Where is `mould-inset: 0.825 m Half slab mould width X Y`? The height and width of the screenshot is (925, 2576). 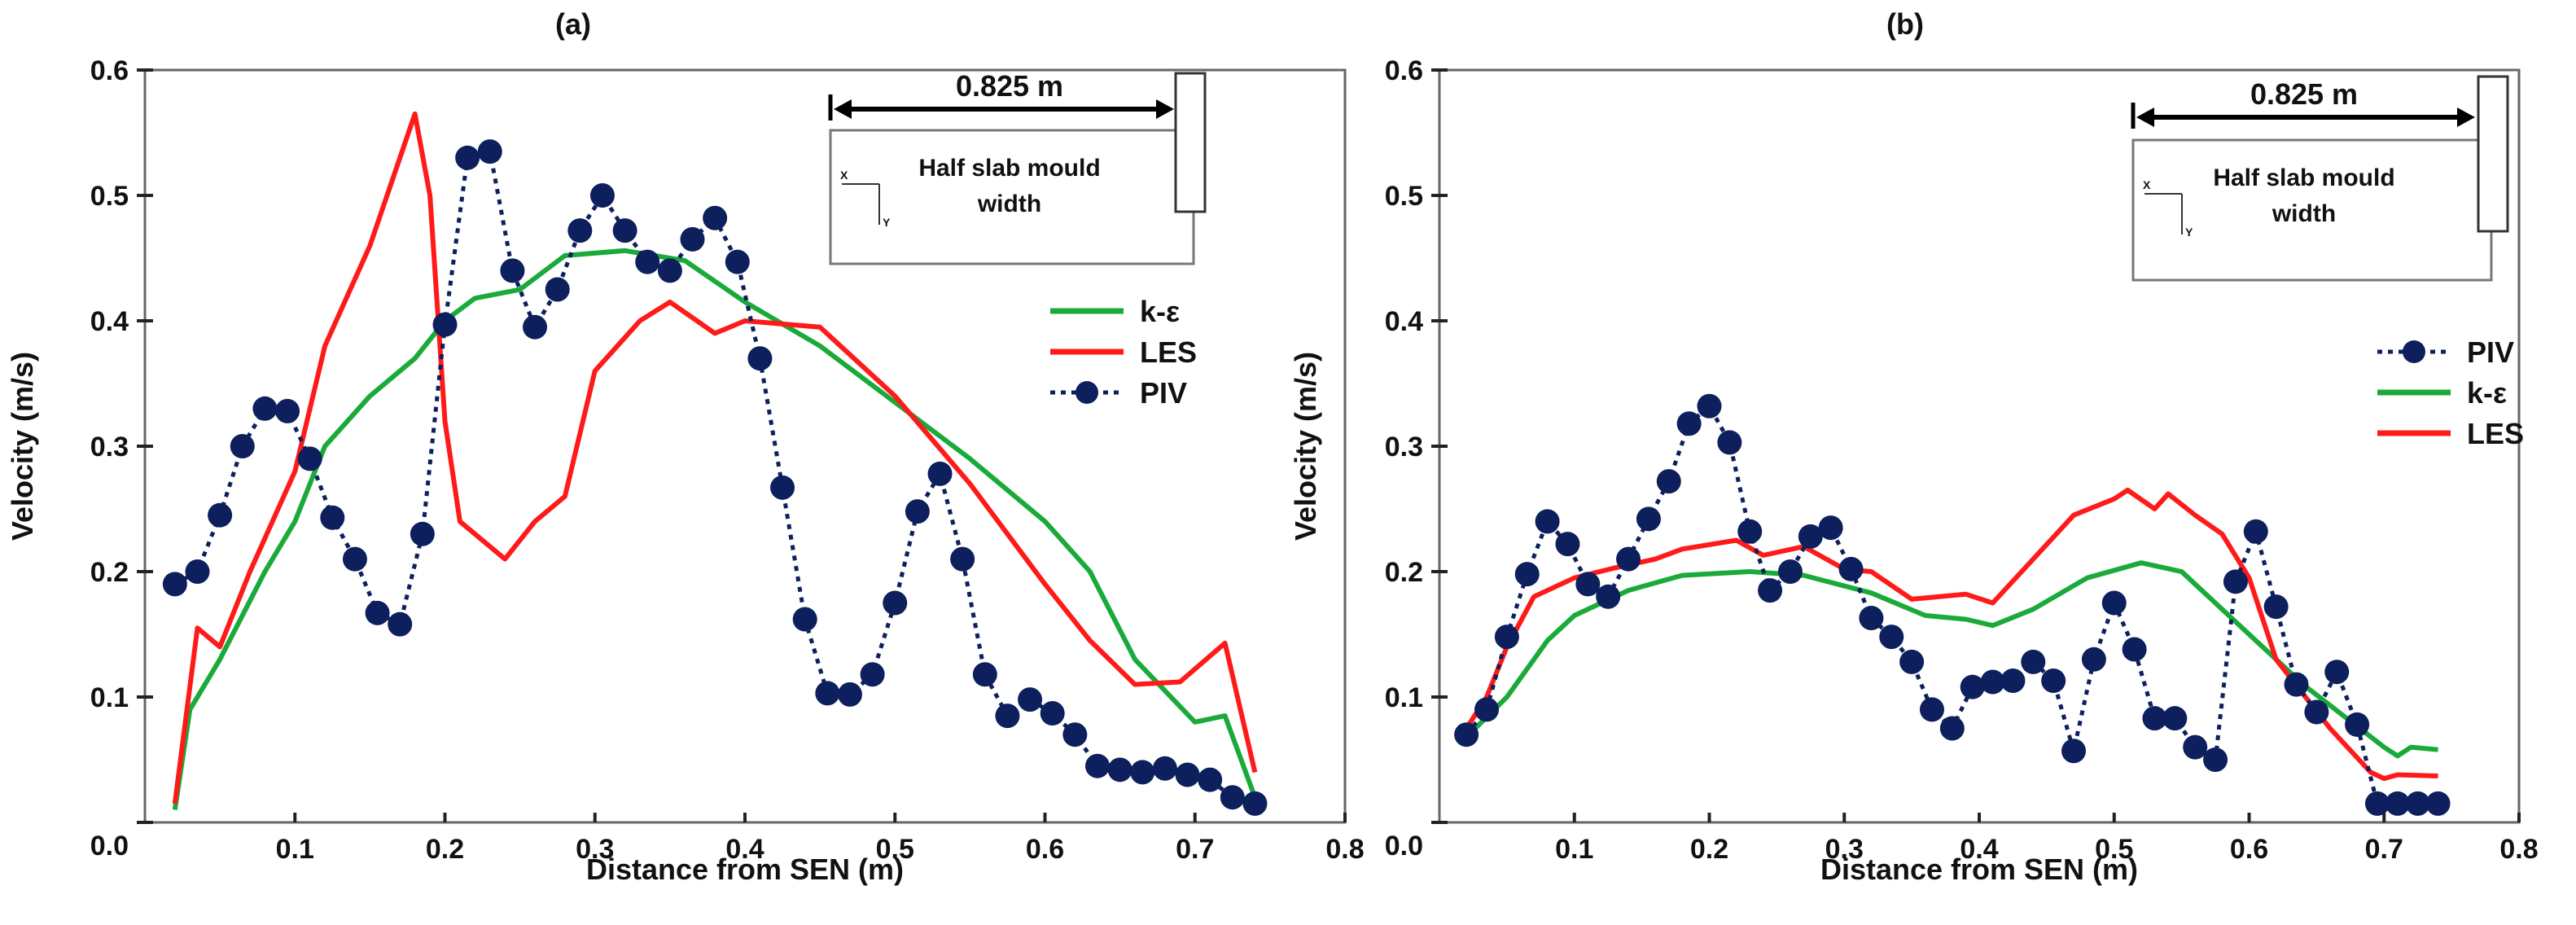
mould-inset: 0.825 m Half slab mould width X Y is located at coordinates (1017, 167).